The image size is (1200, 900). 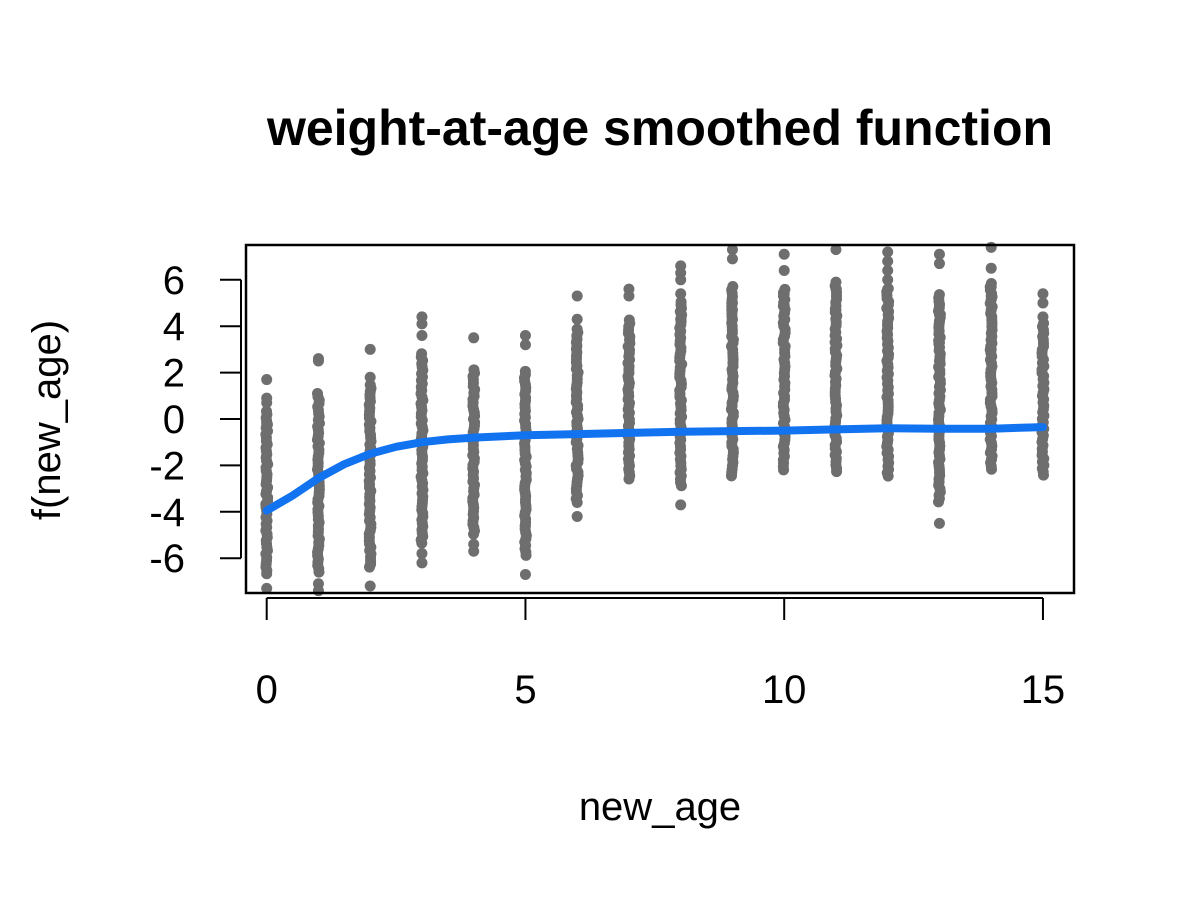 What do you see at coordinates (47, 420) in the screenshot?
I see `y-axis-label: f(new_age)` at bounding box center [47, 420].